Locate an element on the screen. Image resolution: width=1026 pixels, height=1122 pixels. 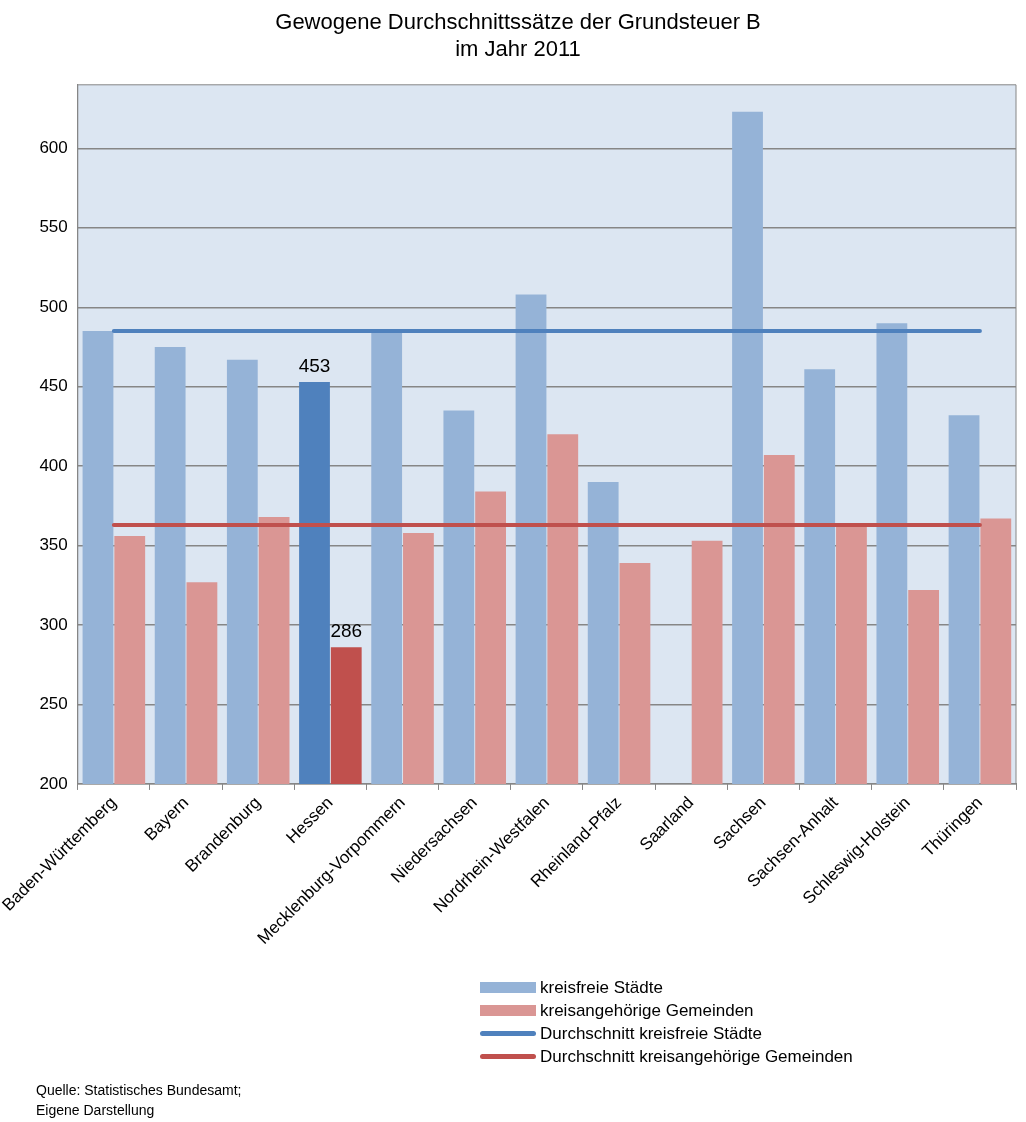
source-note: Quelle: Statistisches Bundesamt; Eigene Darstellung is located at coordinates (139, 1100).